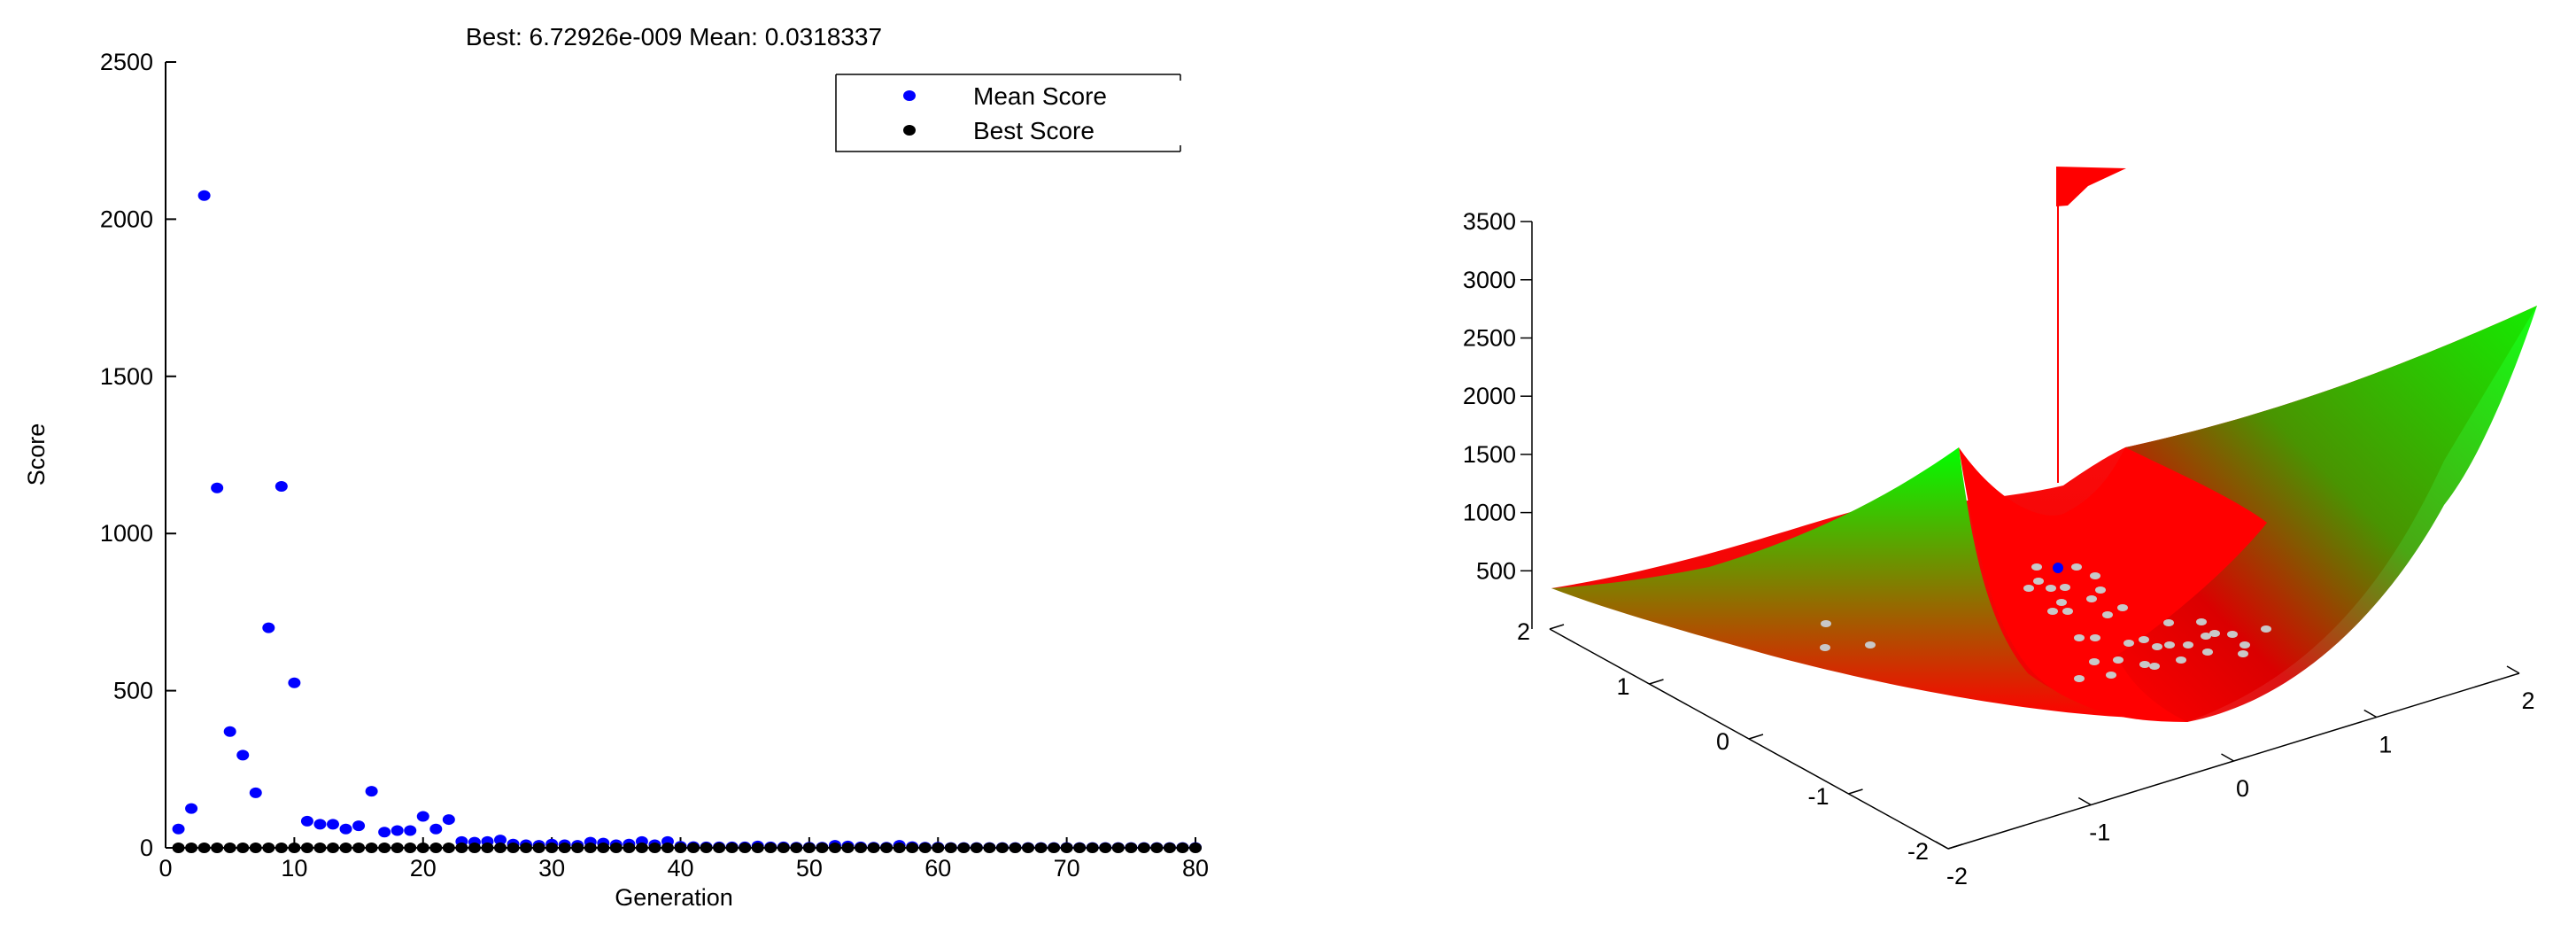  I want to click on x-ticks: 0 10 20 30 40 50 60 70 80, so click(684, 859).